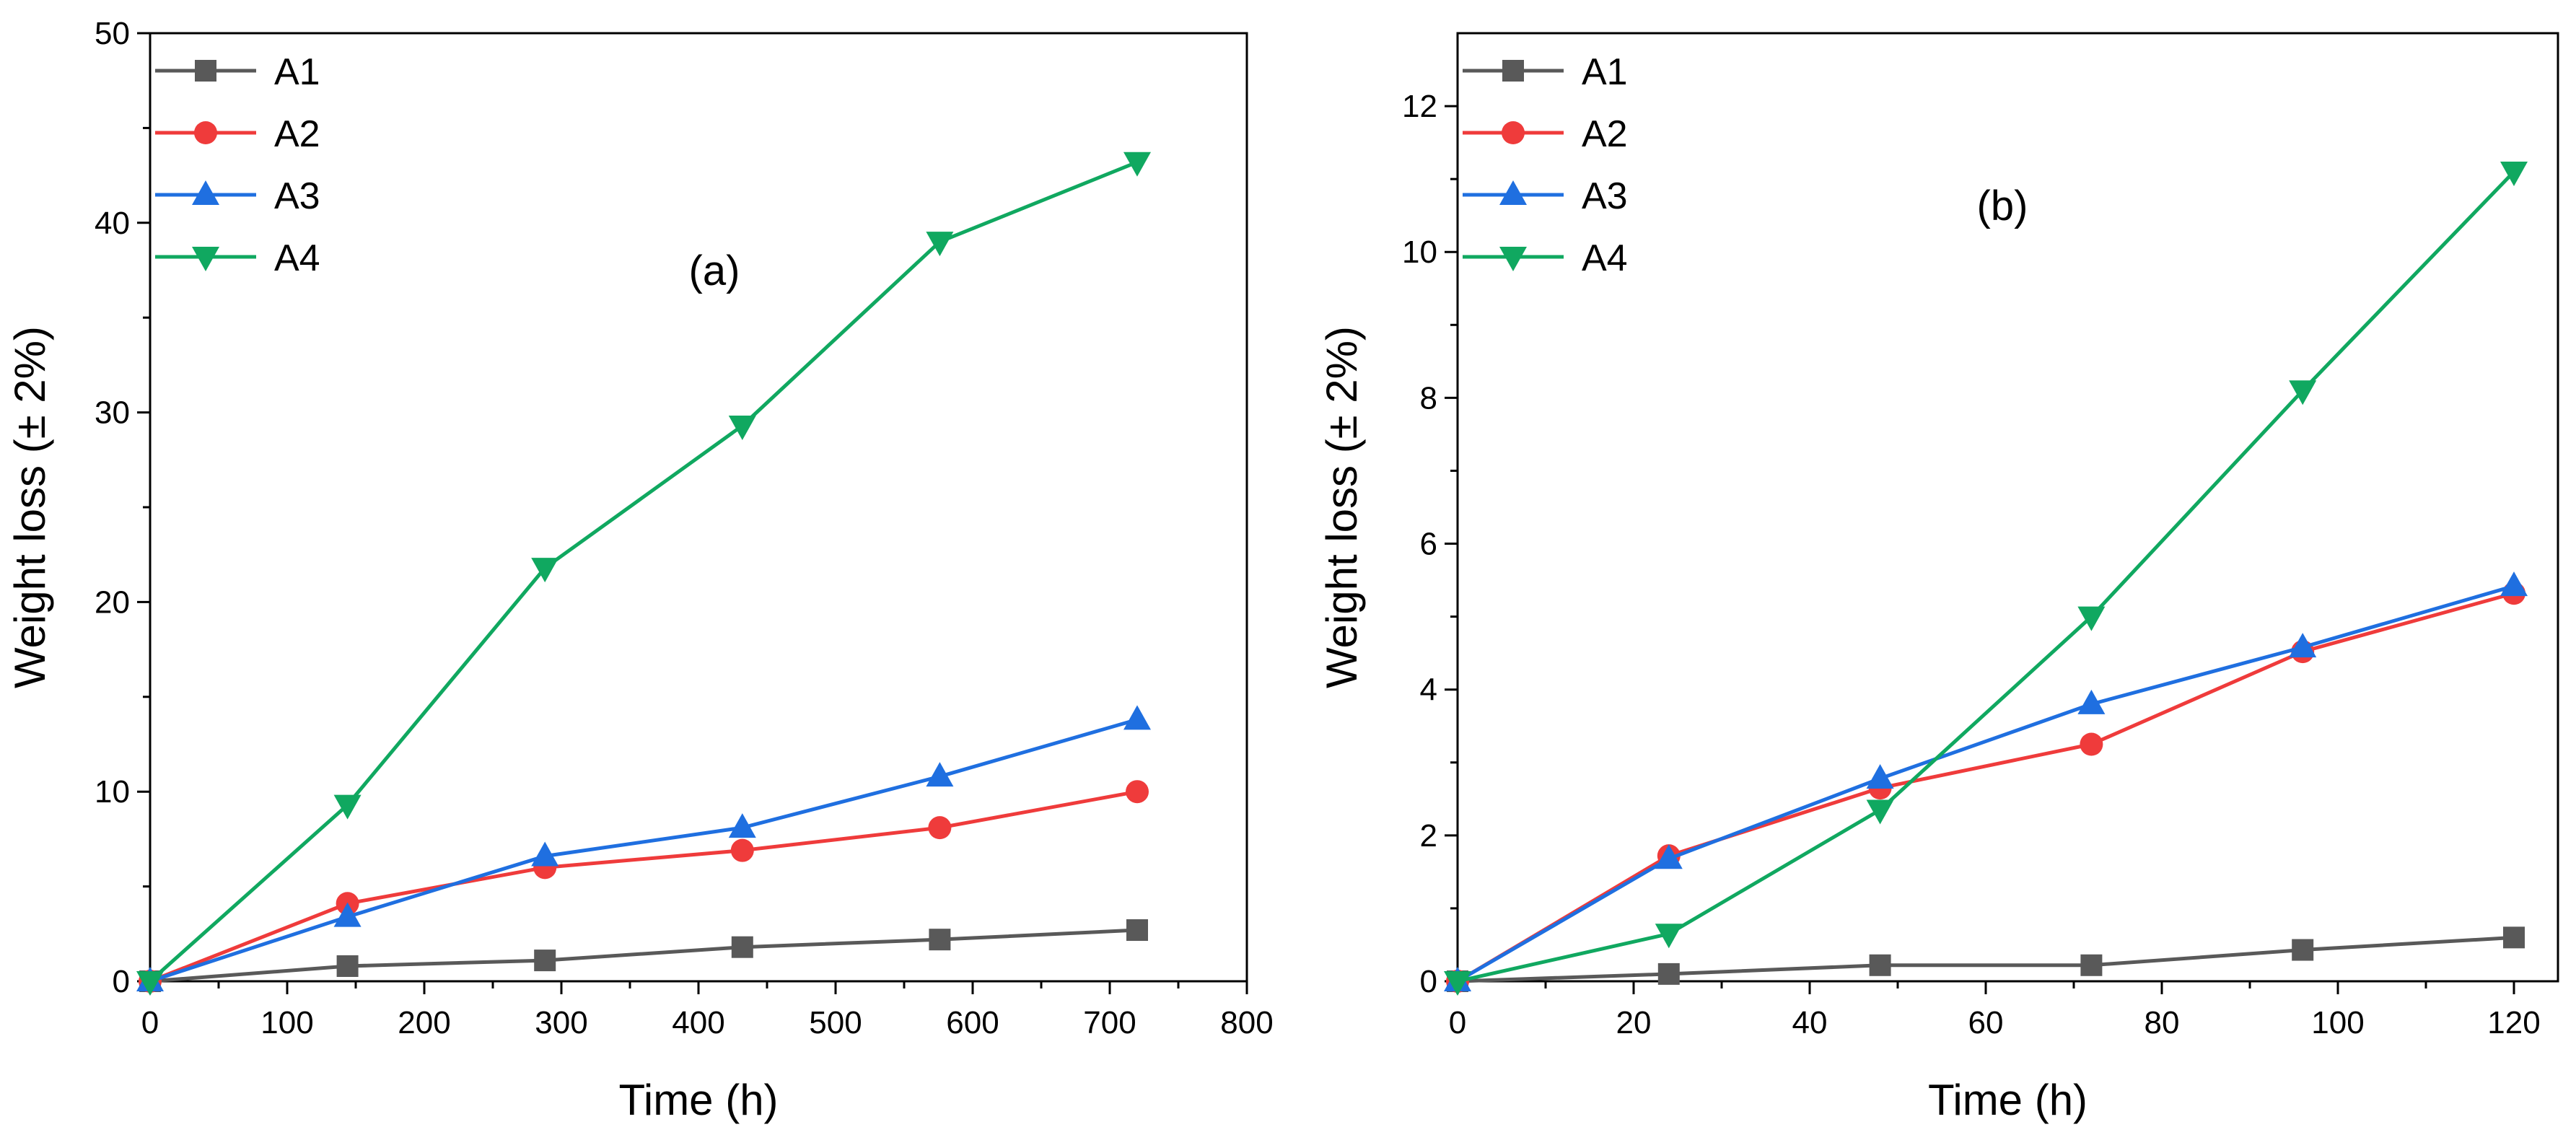  I want to click on series-a2, so click(644, 886).